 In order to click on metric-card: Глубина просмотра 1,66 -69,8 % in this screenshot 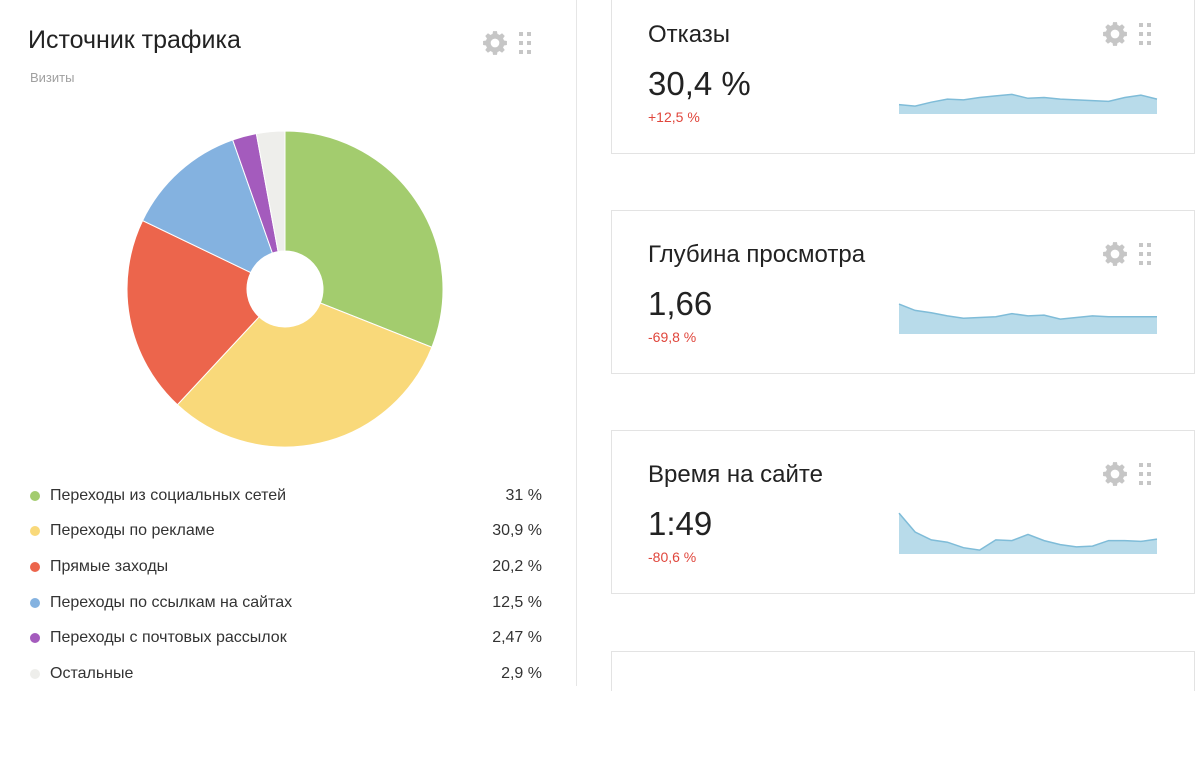, I will do `click(903, 292)`.